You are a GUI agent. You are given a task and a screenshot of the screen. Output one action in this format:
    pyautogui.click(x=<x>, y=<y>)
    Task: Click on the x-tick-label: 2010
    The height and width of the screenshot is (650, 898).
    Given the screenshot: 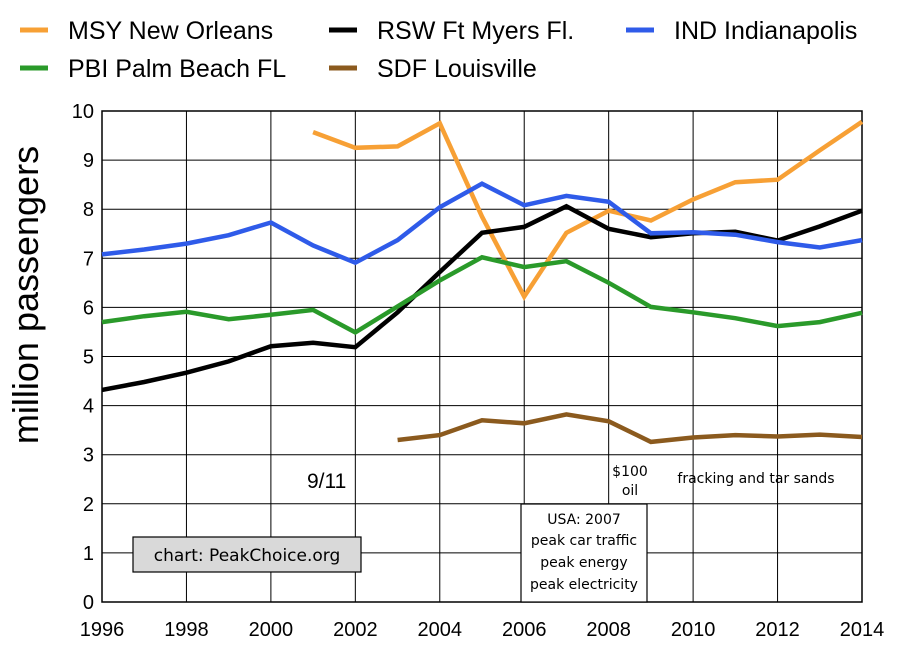 What is the action you would take?
    pyautogui.click(x=693, y=630)
    